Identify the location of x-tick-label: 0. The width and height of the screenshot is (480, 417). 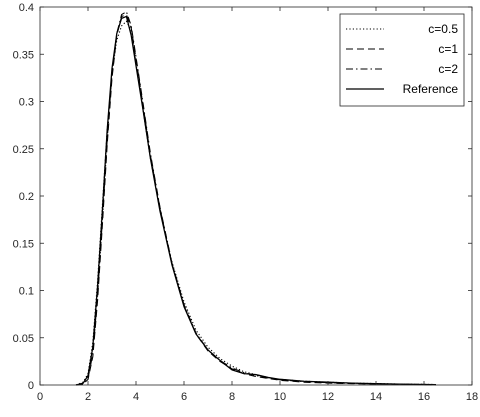
(40, 397).